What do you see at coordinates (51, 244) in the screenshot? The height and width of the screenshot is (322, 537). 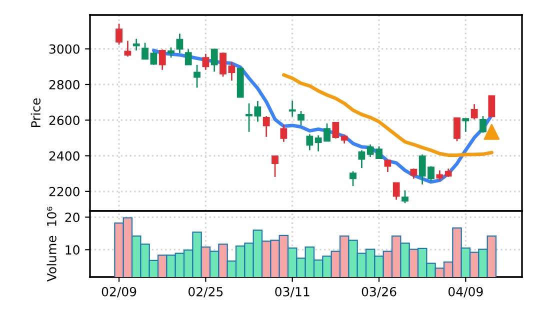 I see `y-axis-title: Volume 10⁶` at bounding box center [51, 244].